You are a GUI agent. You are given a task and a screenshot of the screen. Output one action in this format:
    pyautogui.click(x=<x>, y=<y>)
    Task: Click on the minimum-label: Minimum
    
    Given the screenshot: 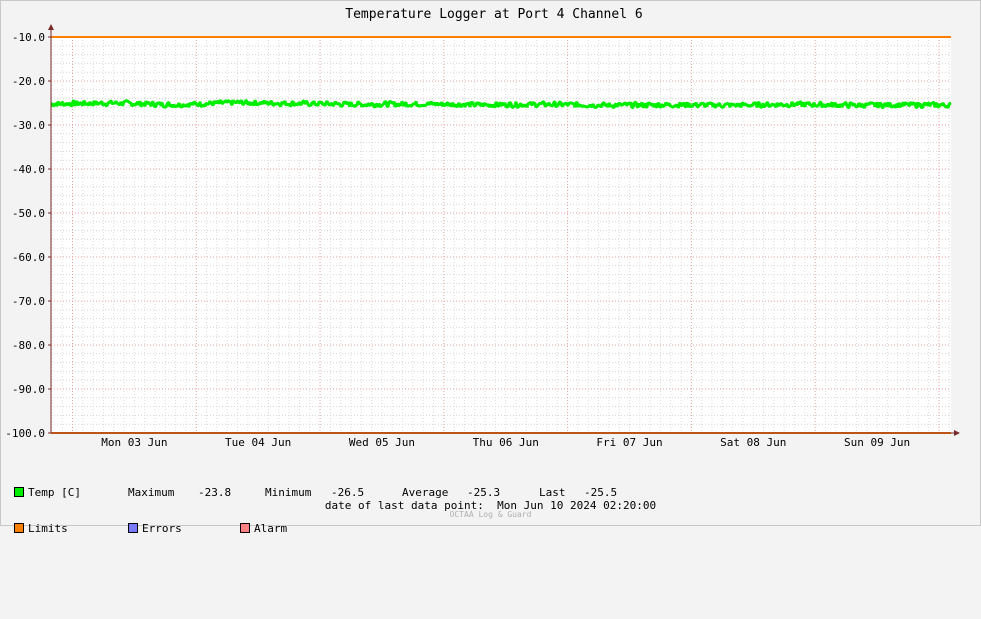 What is the action you would take?
    pyautogui.click(x=288, y=492)
    